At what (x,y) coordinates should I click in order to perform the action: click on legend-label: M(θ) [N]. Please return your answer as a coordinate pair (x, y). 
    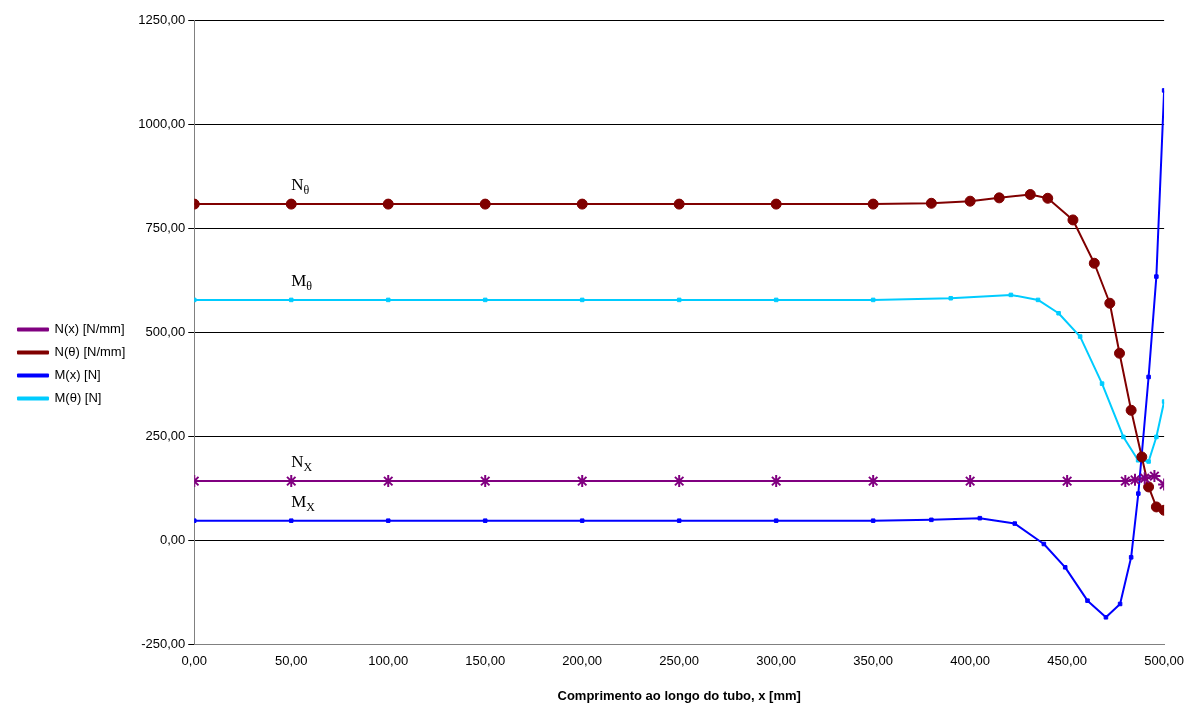
    Looking at the image, I should click on (78, 398).